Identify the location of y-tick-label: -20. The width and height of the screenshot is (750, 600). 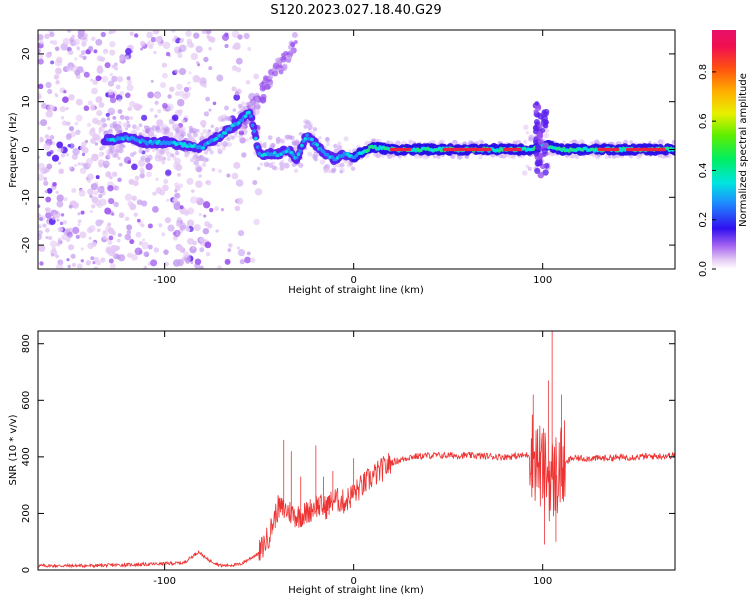
(26, 245).